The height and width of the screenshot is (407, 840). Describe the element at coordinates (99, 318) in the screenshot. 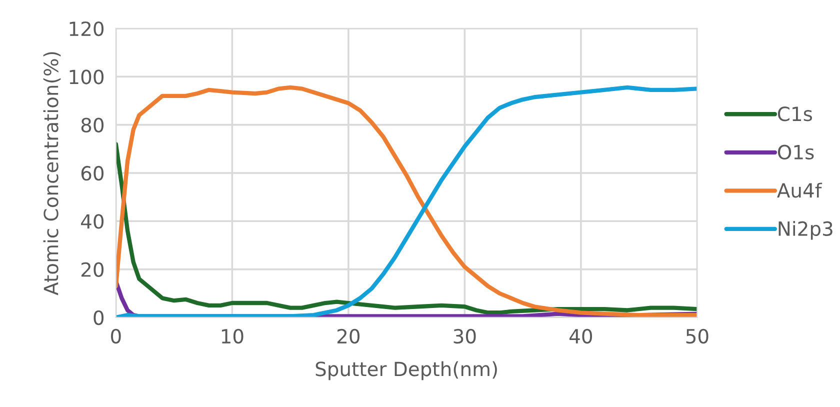

I see `y-tick-label: 0` at that location.